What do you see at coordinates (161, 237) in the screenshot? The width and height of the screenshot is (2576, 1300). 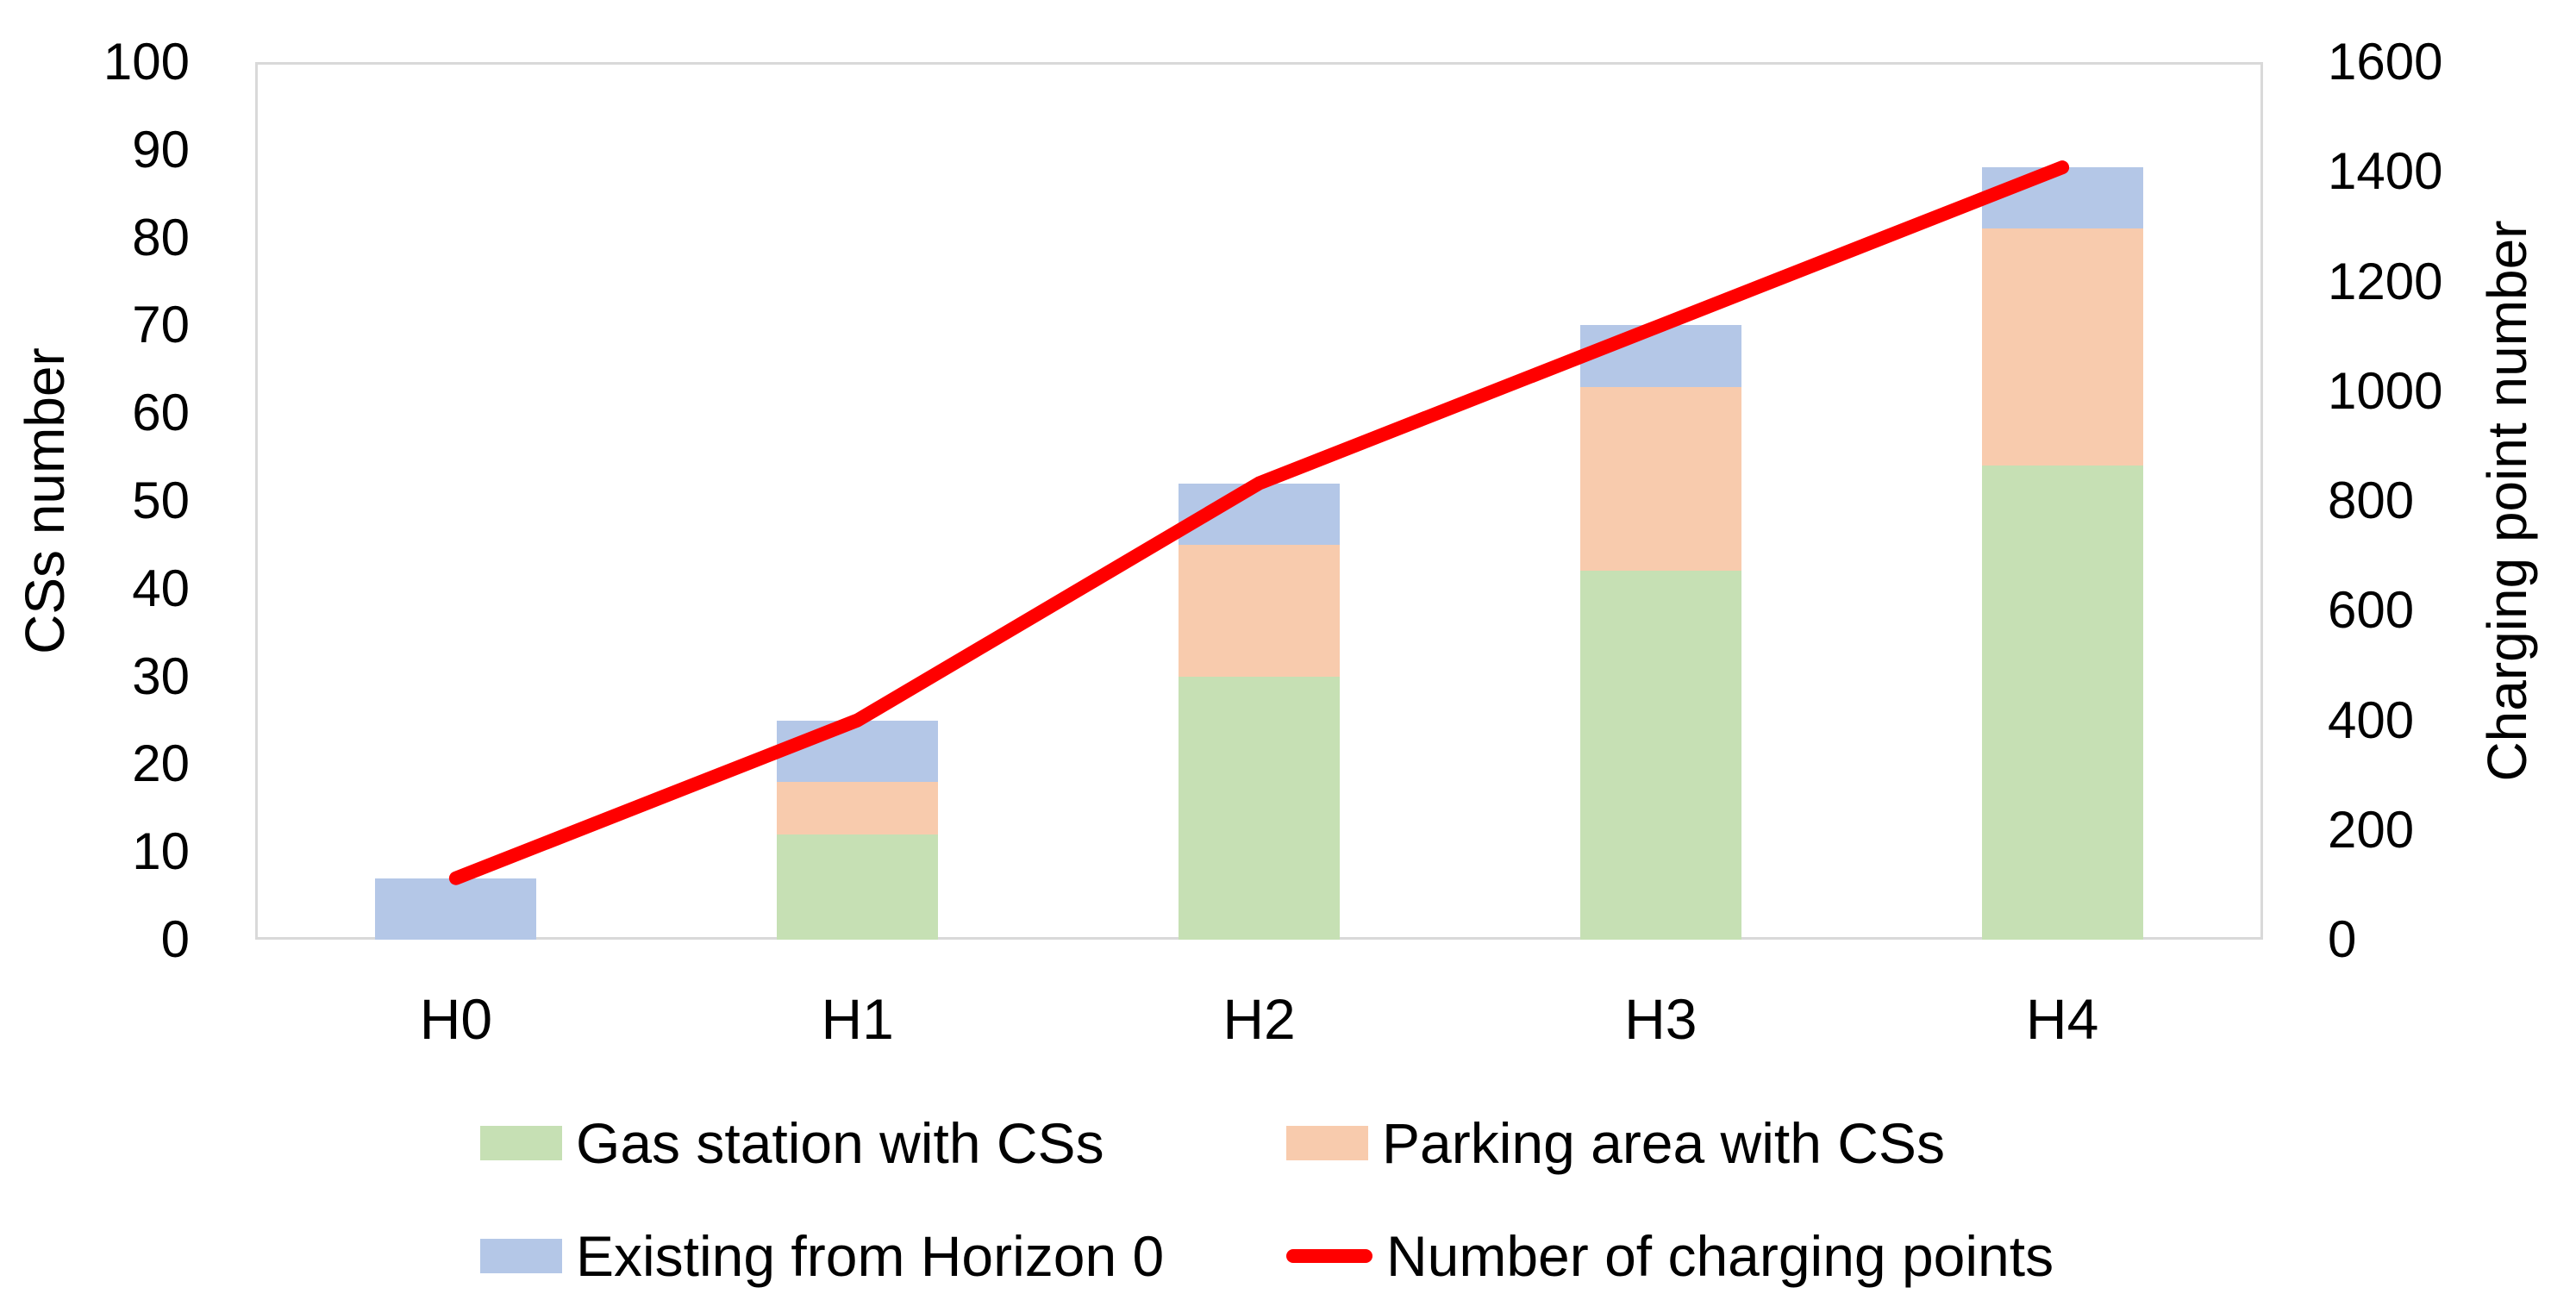 I see `left-axis-tick-label: 80` at bounding box center [161, 237].